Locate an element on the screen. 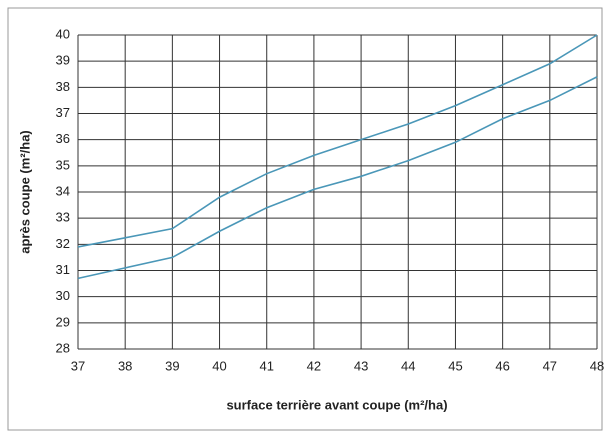  y-tick-label: 34 is located at coordinates (63, 190).